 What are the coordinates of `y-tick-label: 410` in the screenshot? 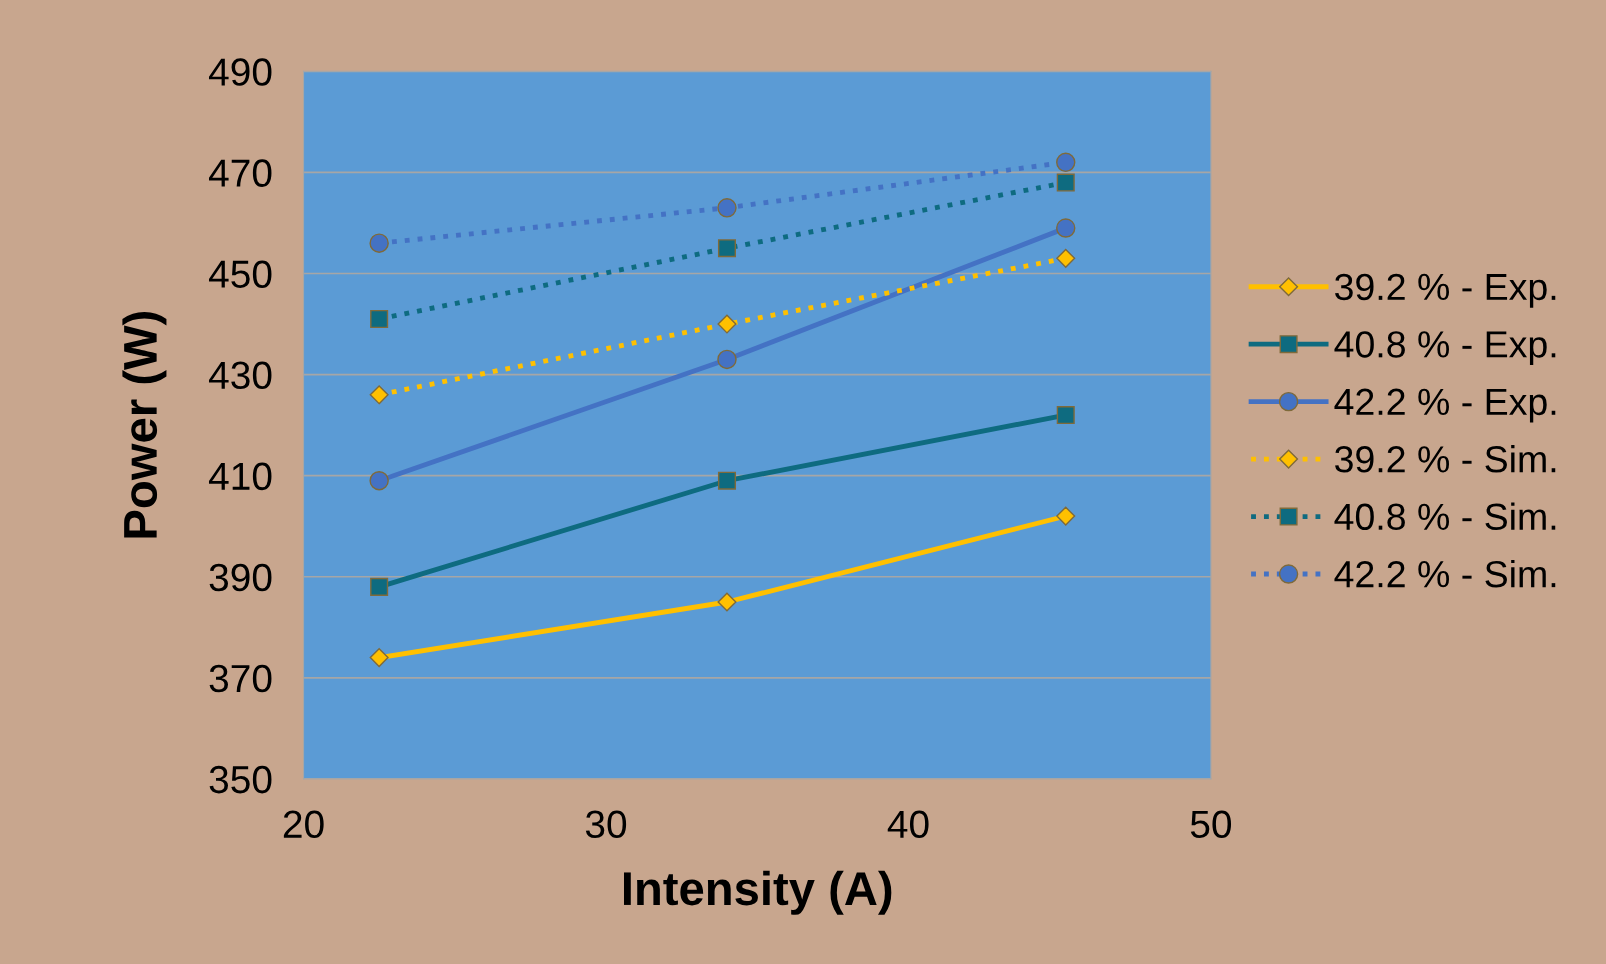 It's located at (240, 476).